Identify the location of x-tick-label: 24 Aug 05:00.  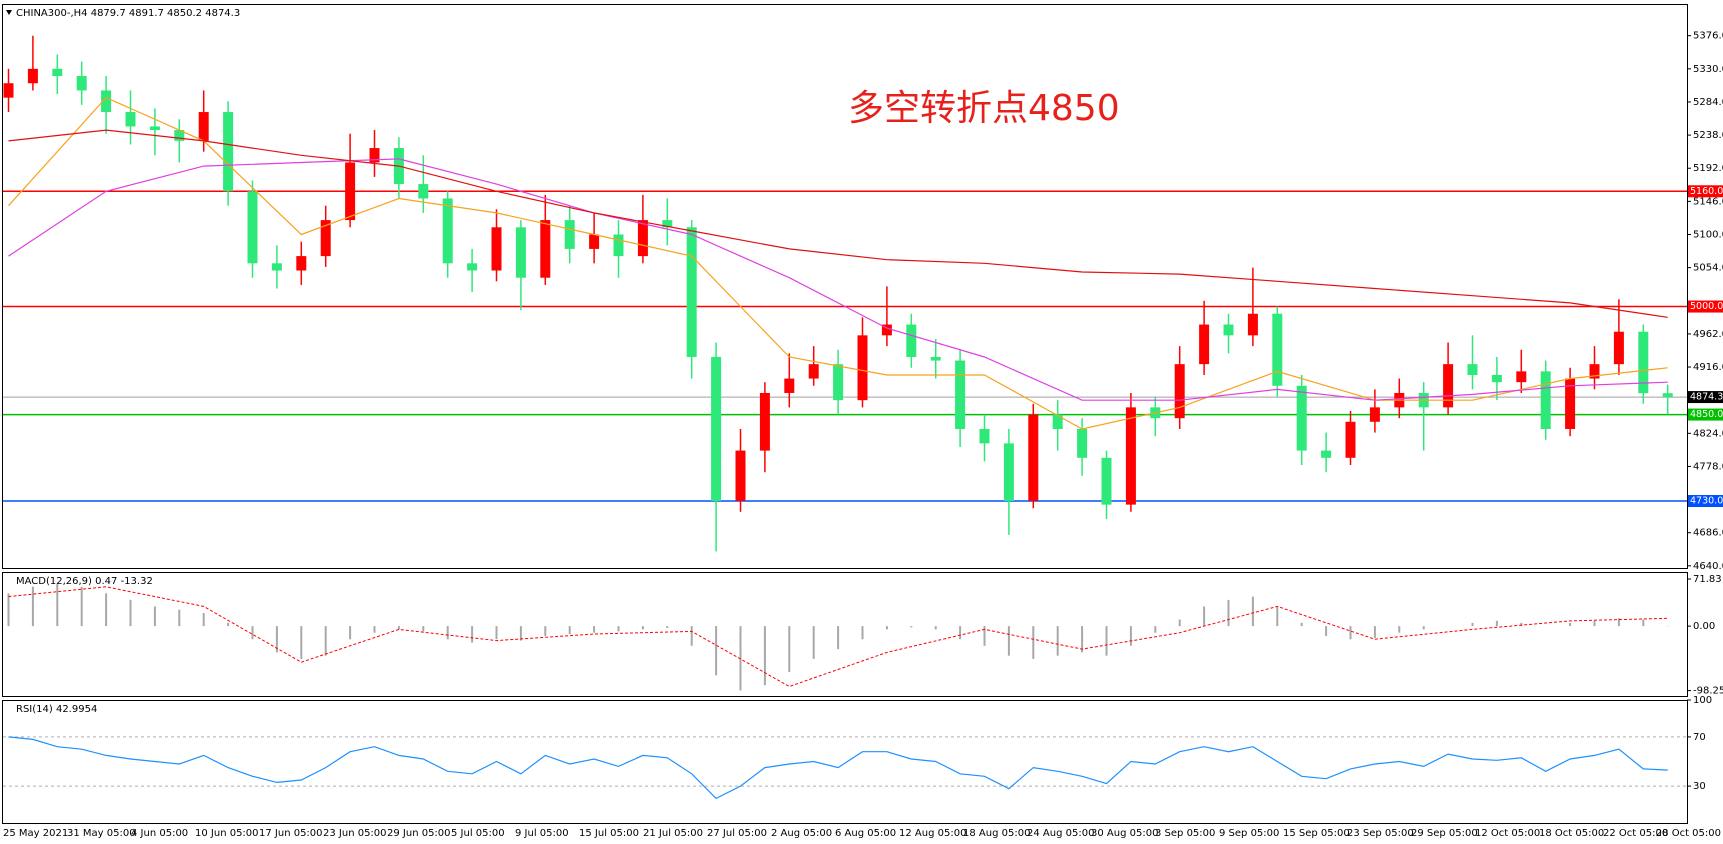
(1060, 833).